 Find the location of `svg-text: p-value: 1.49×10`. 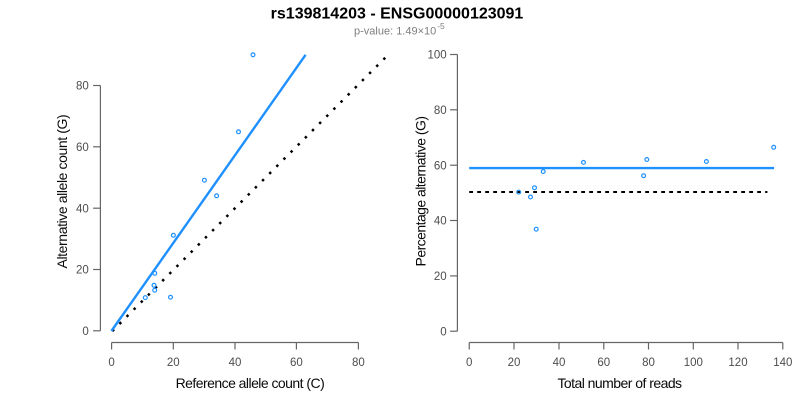

svg-text: p-value: 1.49×10 is located at coordinates (395, 32).